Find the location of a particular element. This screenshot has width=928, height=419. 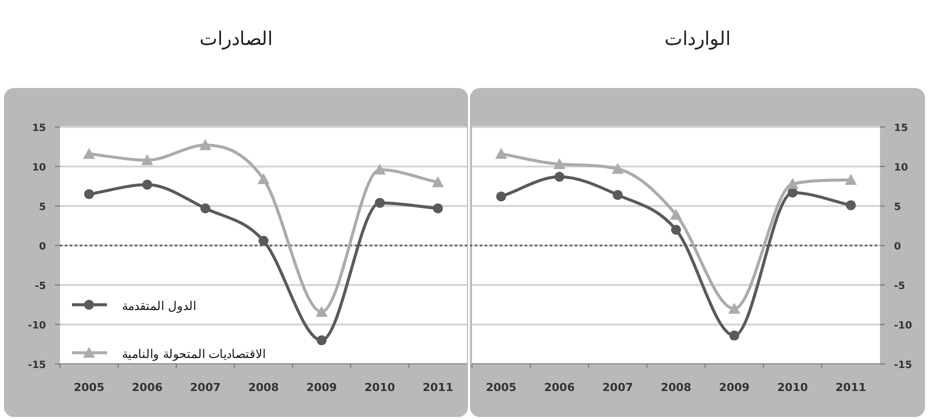

chart-title: الواردات is located at coordinates (697, 39).